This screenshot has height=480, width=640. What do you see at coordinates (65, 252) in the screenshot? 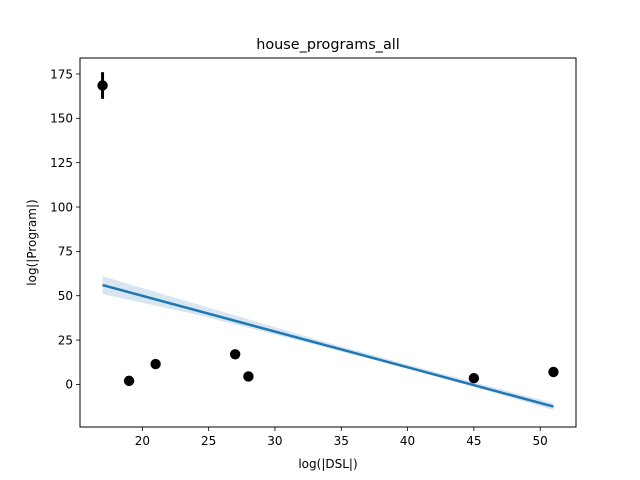
I see `y-tick-label: 75` at bounding box center [65, 252].